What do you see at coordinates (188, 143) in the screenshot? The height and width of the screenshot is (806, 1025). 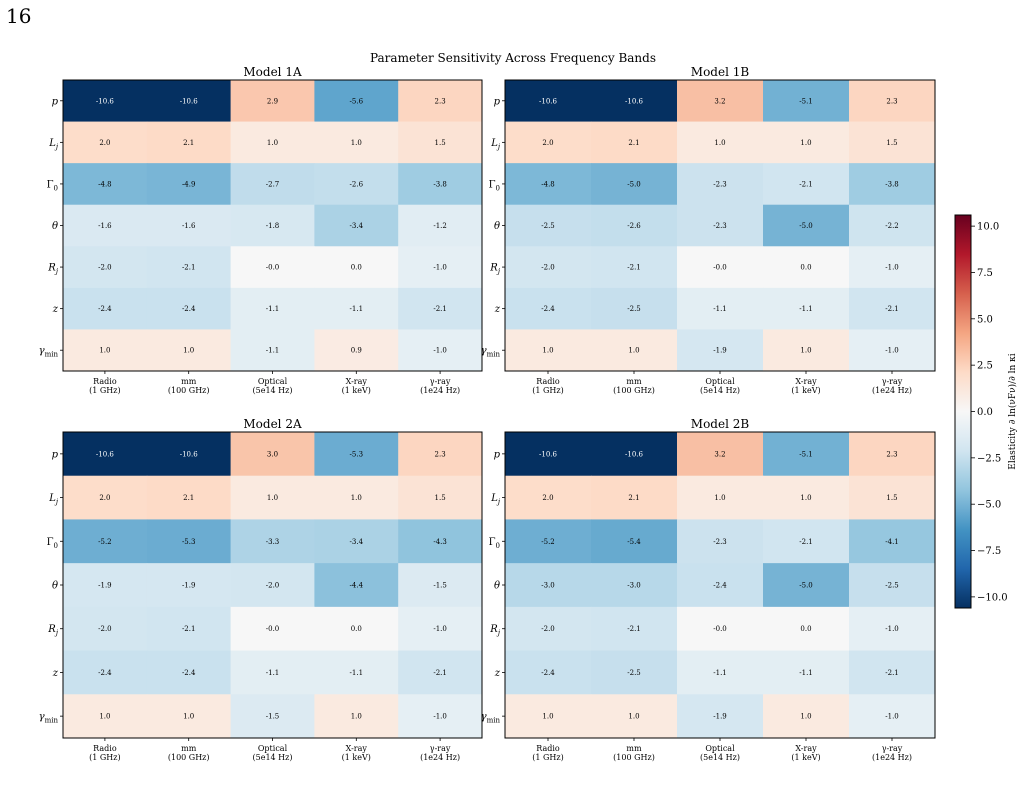 I see `cell-value-label: 2.1` at bounding box center [188, 143].